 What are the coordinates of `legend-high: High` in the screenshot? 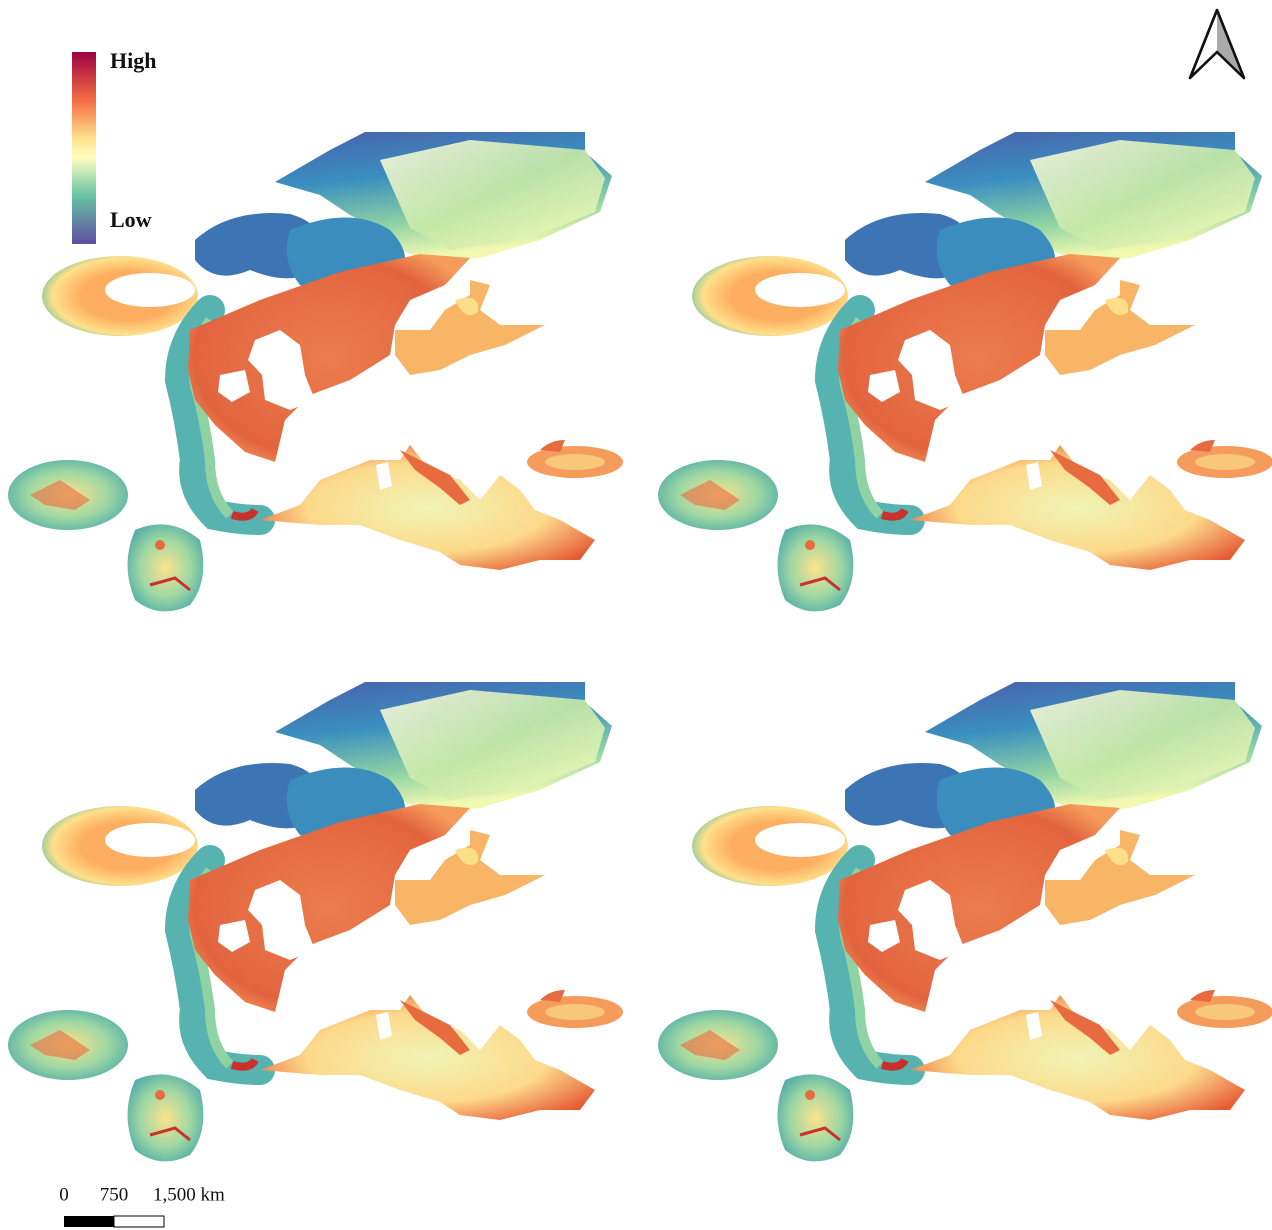 It's located at (133, 60).